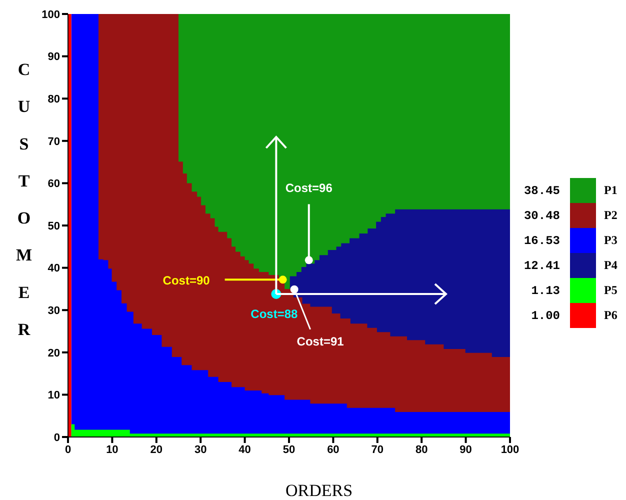  I want to click on x-tick-label: 70, so click(377, 450).